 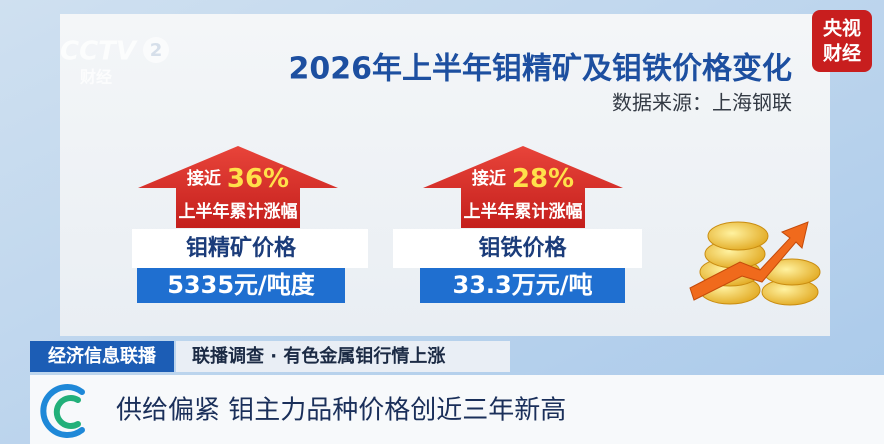 What do you see at coordinates (702, 103) in the screenshot?
I see `source: 数据来源：上海钢联` at bounding box center [702, 103].